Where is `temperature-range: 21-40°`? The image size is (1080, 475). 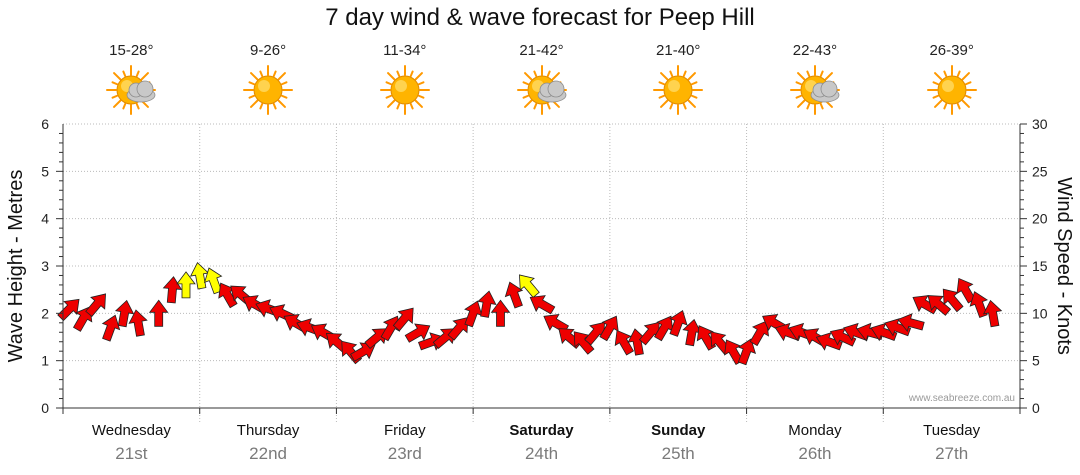
temperature-range: 21-40° is located at coordinates (678, 50).